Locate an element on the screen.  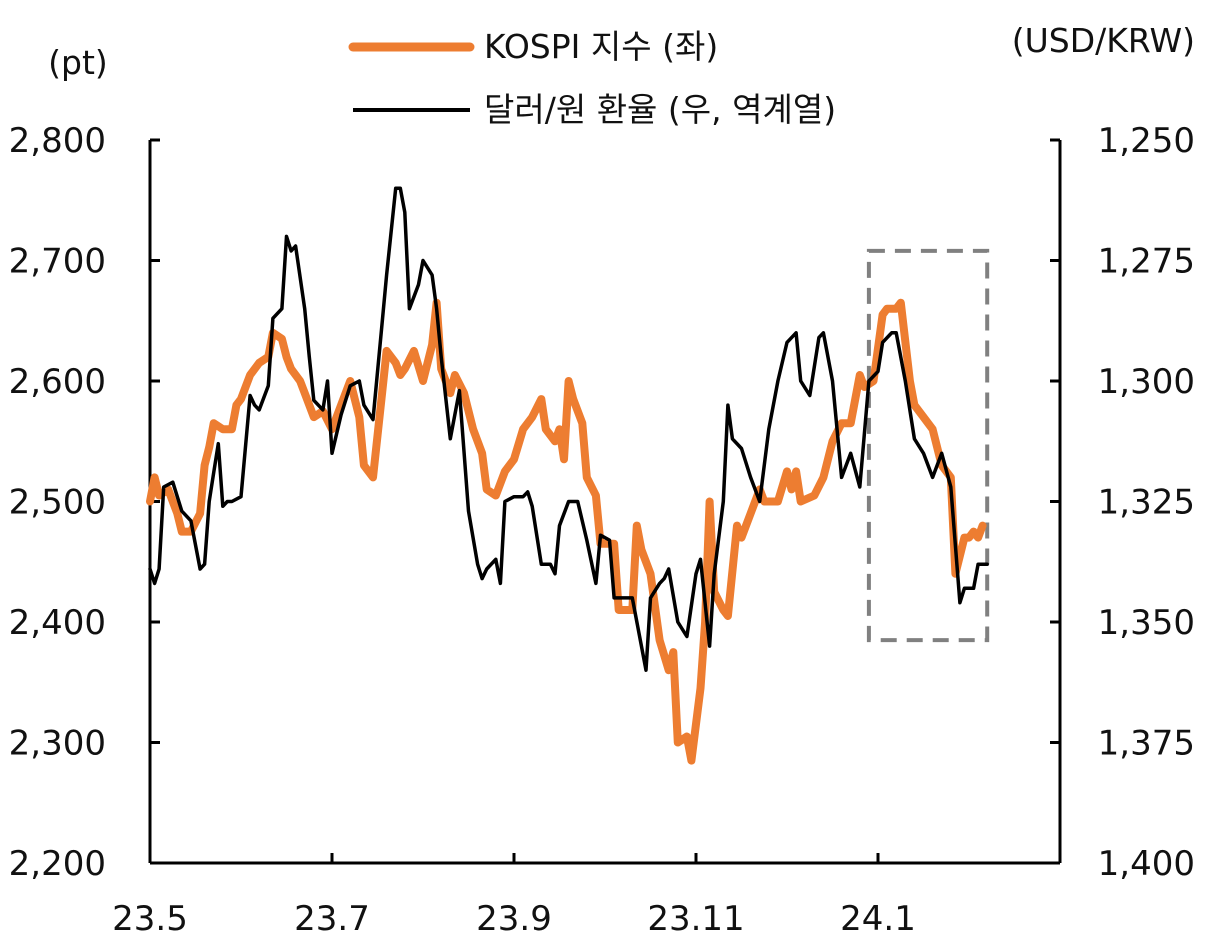
legend: KOSPI 지수 (좌) 달러/원 환율 (우, 역계열) is located at coordinates (592, 78).